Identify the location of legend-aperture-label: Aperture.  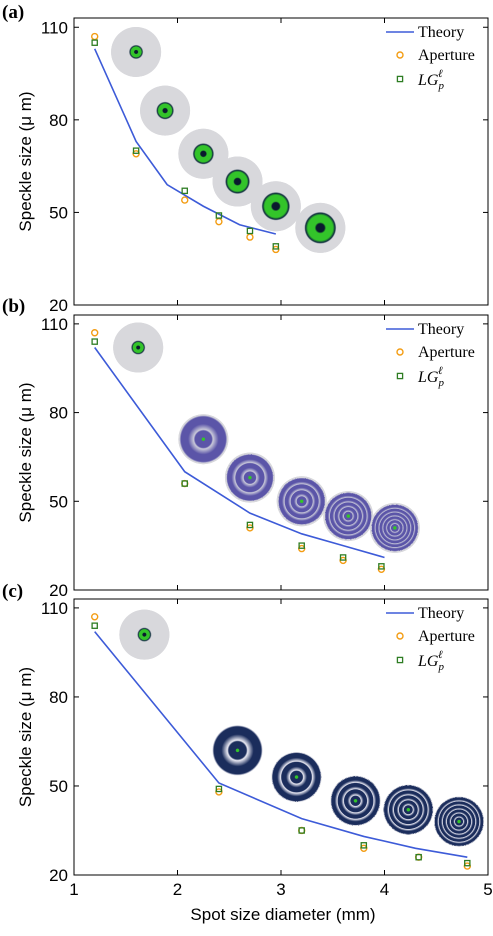
(446, 352).